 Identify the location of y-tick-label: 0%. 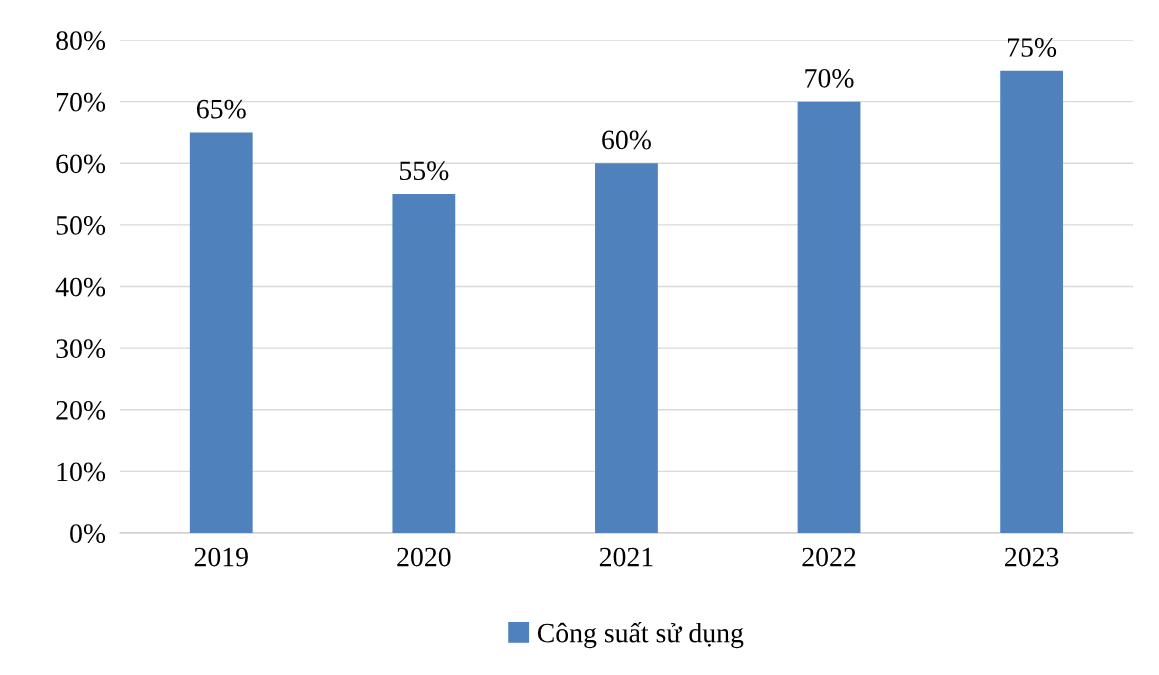
(88, 533).